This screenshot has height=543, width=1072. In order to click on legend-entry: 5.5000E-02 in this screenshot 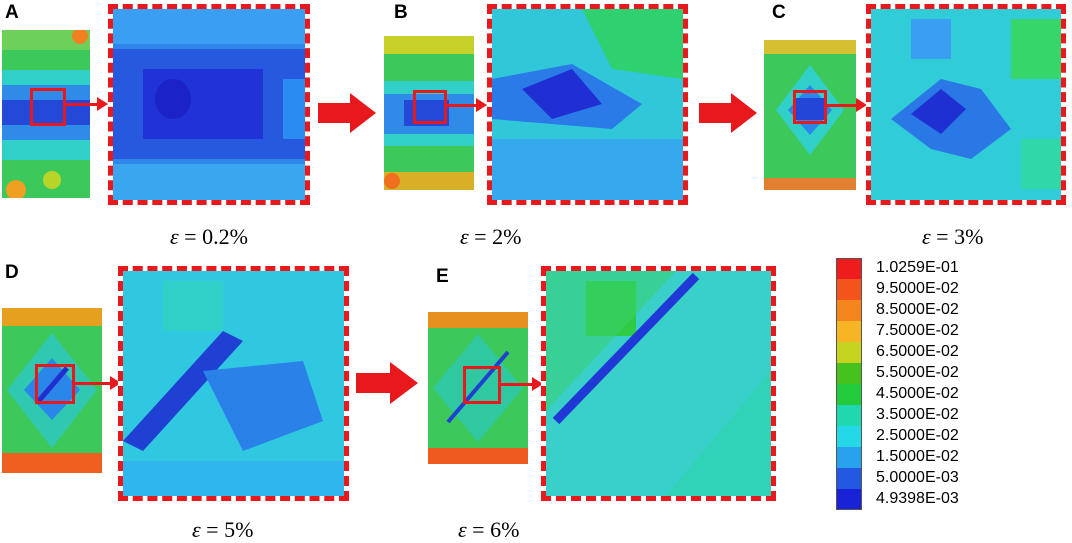, I will do `click(951, 373)`.